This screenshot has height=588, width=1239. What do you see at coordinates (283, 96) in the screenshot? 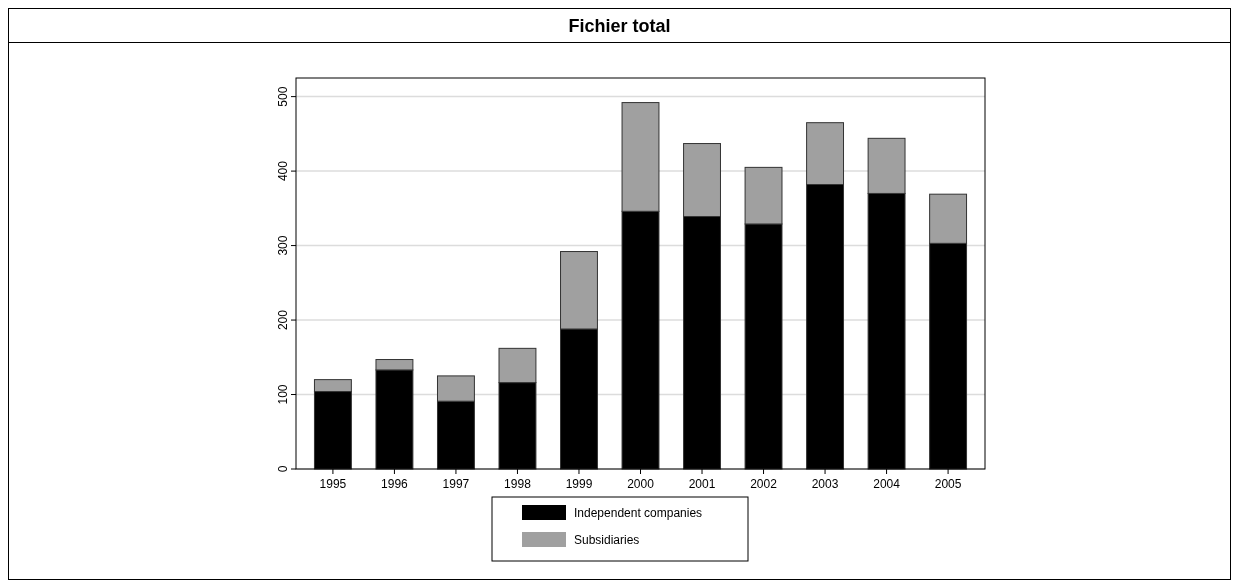
I see `y-tick-label: 500` at bounding box center [283, 96].